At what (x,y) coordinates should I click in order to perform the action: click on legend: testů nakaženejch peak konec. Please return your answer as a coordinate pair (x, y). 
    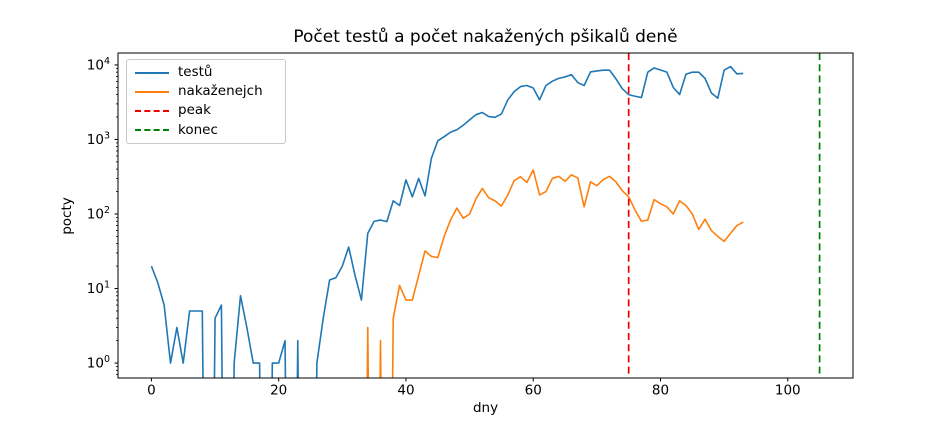
    Looking at the image, I should click on (206, 101).